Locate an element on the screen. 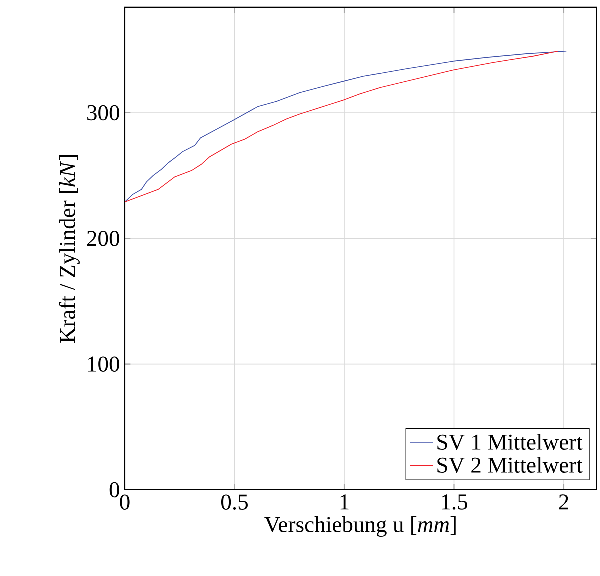 This screenshot has width=600, height=576. legend-label: SV 2 Mittelwert is located at coordinates (510, 465).